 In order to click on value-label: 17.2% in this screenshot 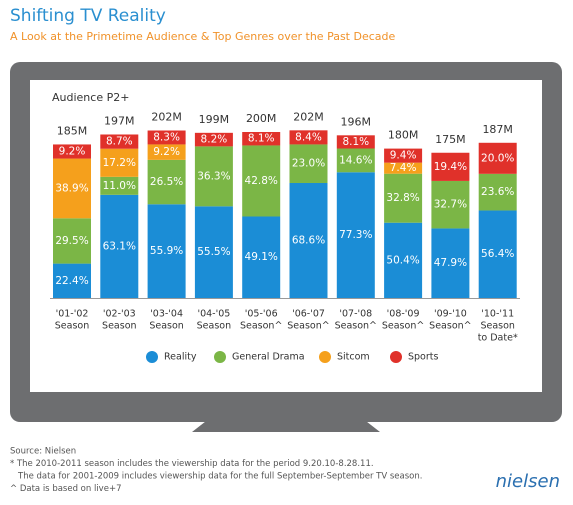, I will do `click(119, 163)`.